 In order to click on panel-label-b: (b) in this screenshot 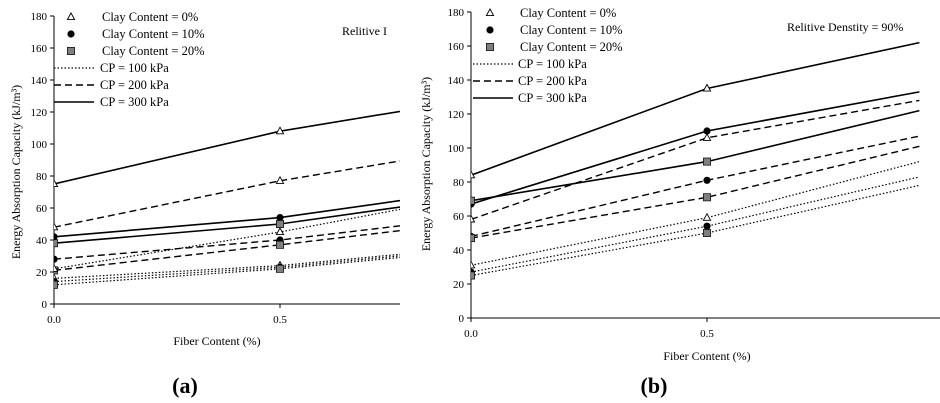, I will do `click(654, 385)`.